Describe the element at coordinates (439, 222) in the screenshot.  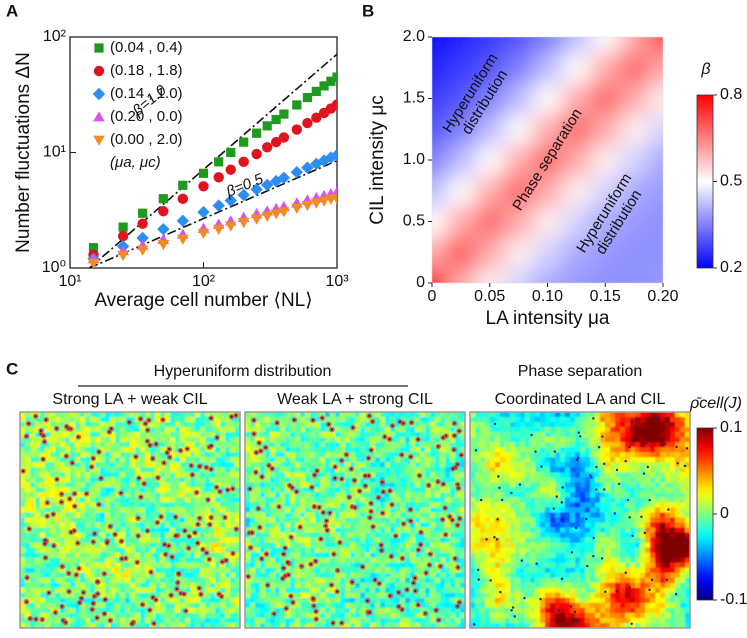
I see `heatmap-cell` at that location.